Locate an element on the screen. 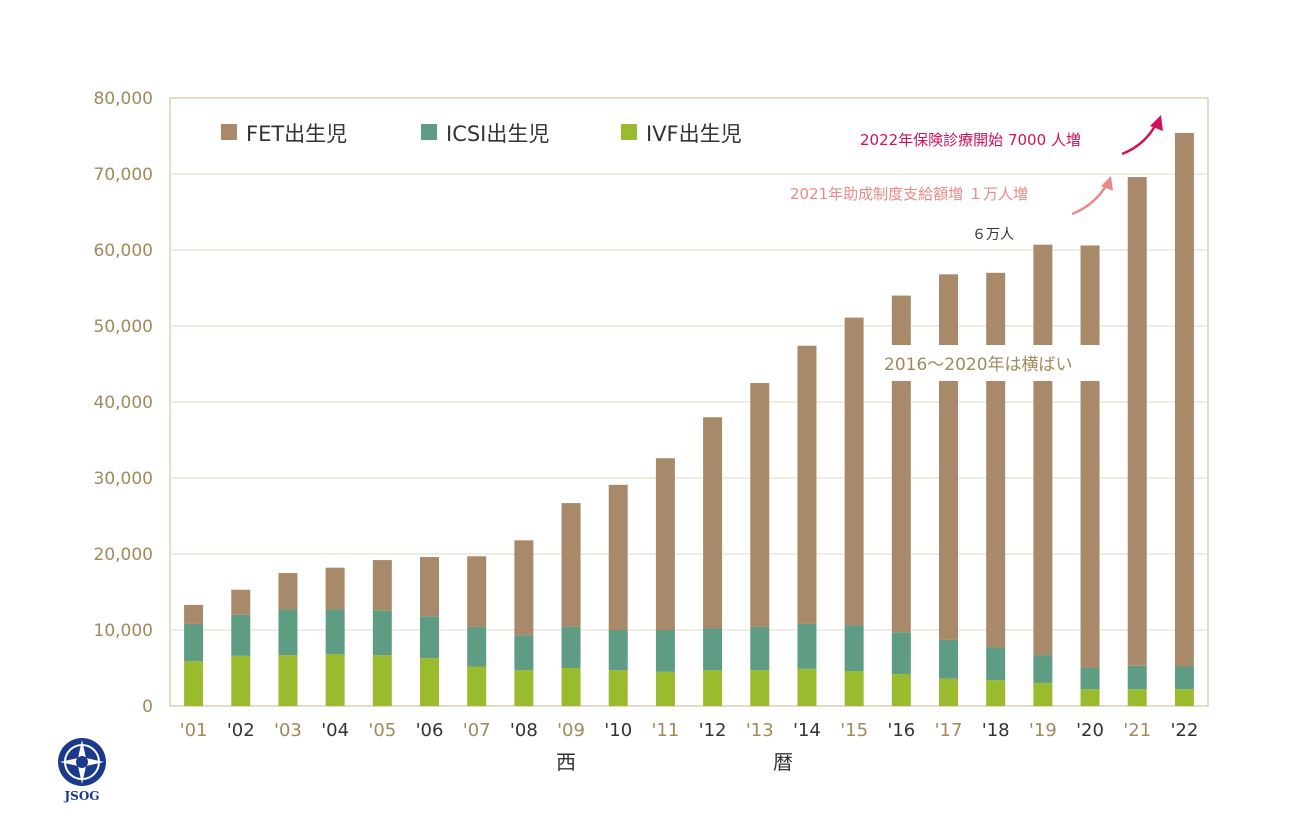  jsog-logo: JSOG is located at coordinates (82, 771).